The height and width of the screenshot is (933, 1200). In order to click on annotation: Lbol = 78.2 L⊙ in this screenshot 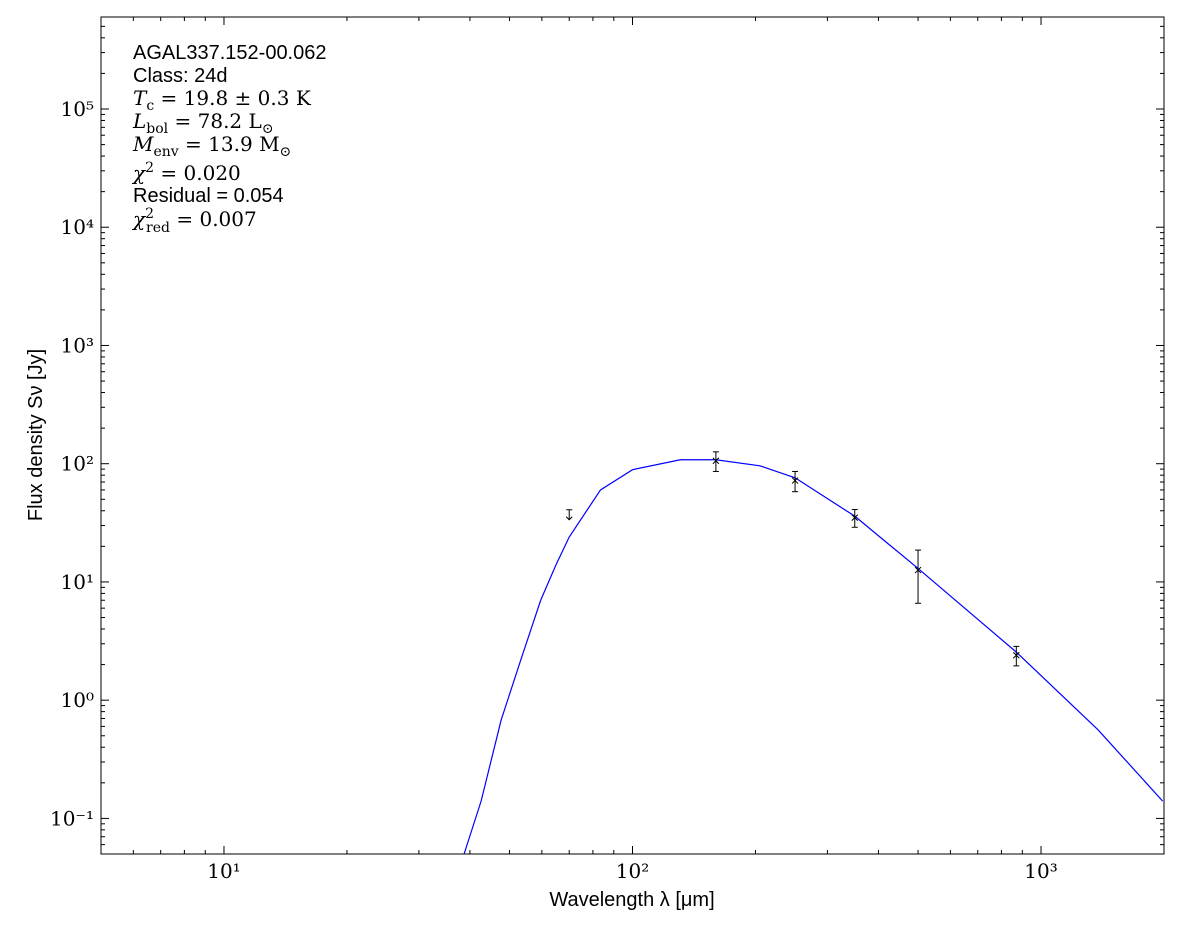, I will do `click(203, 123)`.